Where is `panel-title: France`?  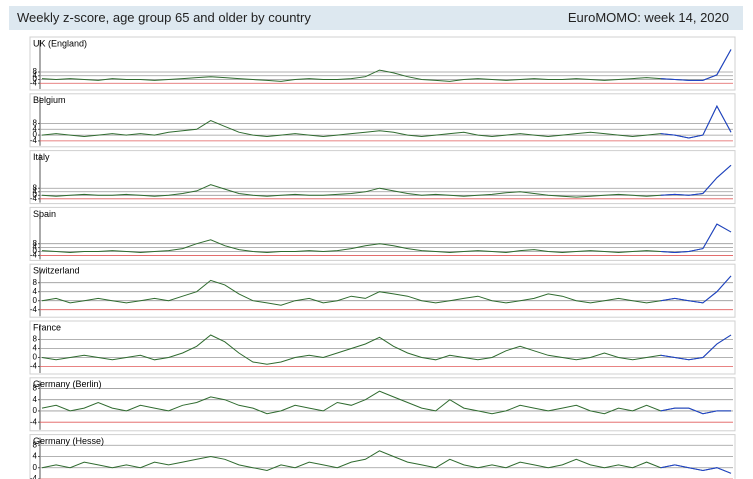 panel-title: France is located at coordinates (47, 327).